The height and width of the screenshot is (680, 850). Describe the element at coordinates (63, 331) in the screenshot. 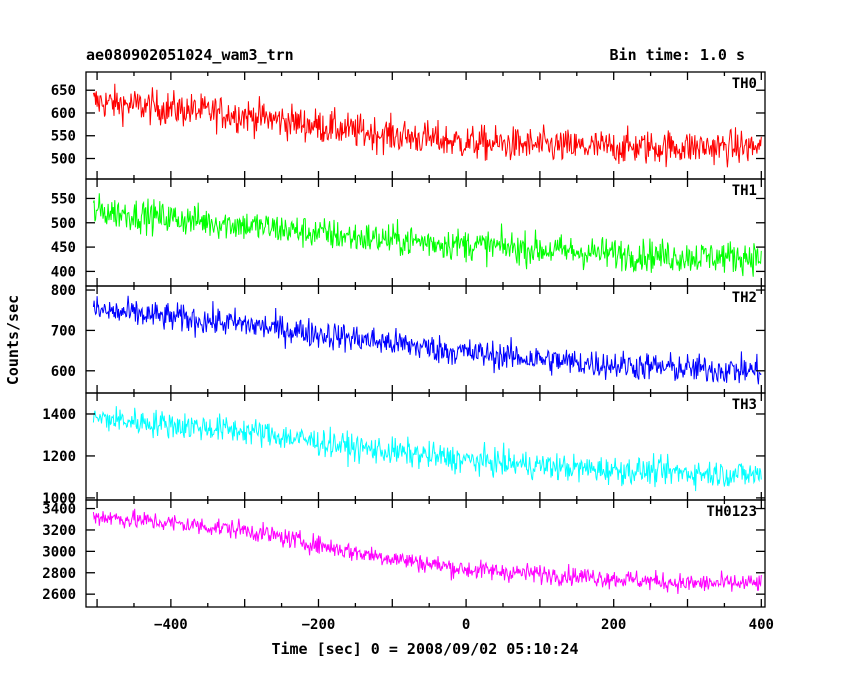

I see `y-tick-label: 700` at that location.